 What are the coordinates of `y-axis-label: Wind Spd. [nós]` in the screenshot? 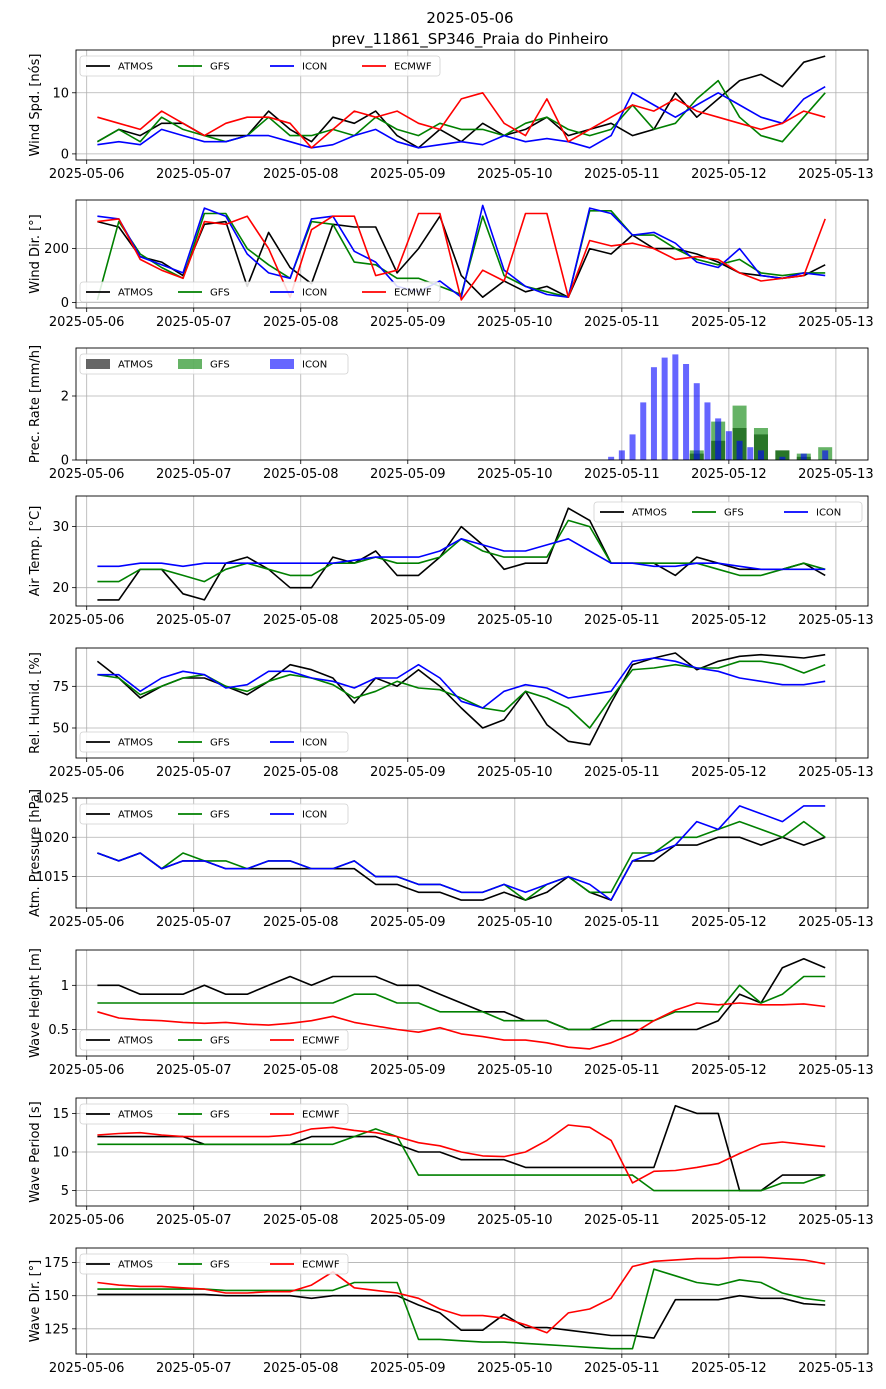 It's located at (35, 105).